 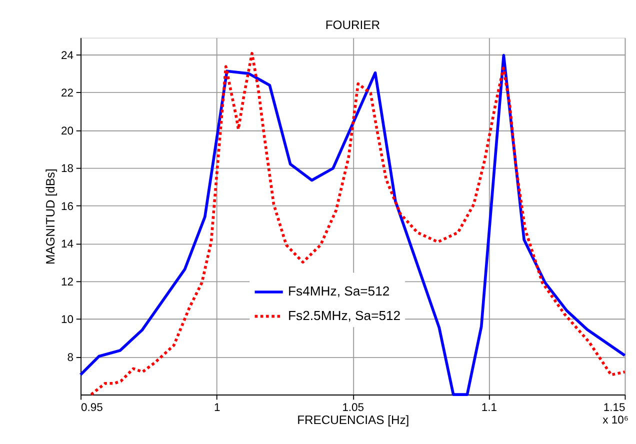 What do you see at coordinates (50, 216) in the screenshot?
I see `y-axis-title: MAGNITUD [dBs]` at bounding box center [50, 216].